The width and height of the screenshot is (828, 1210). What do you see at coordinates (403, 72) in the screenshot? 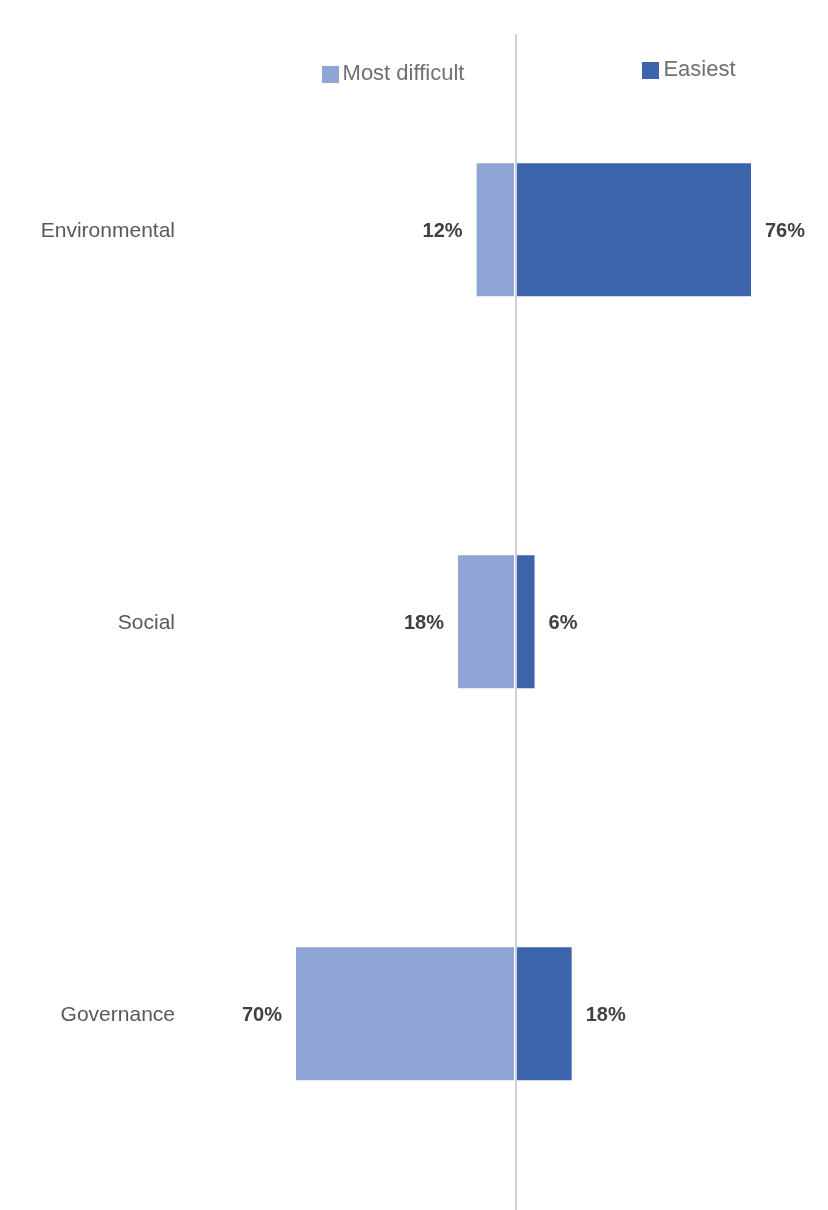
I see `legend-label: Most difficult` at bounding box center [403, 72].